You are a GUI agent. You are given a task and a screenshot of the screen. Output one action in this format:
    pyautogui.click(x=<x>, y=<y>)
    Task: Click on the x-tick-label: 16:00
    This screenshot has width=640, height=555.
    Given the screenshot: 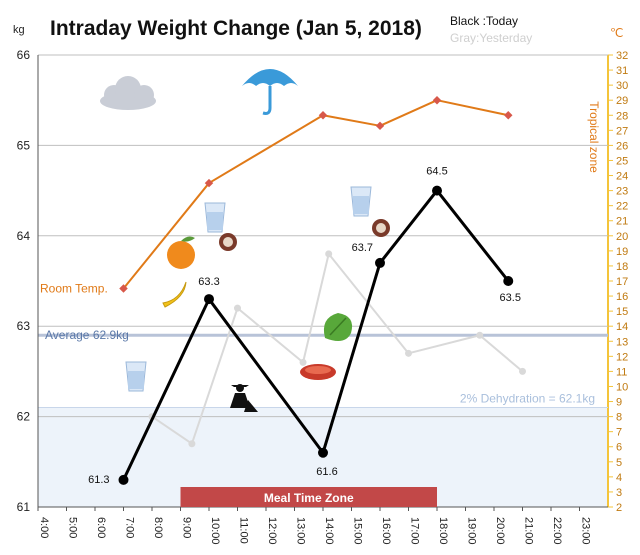 What is the action you would take?
    pyautogui.click(x=386, y=531)
    